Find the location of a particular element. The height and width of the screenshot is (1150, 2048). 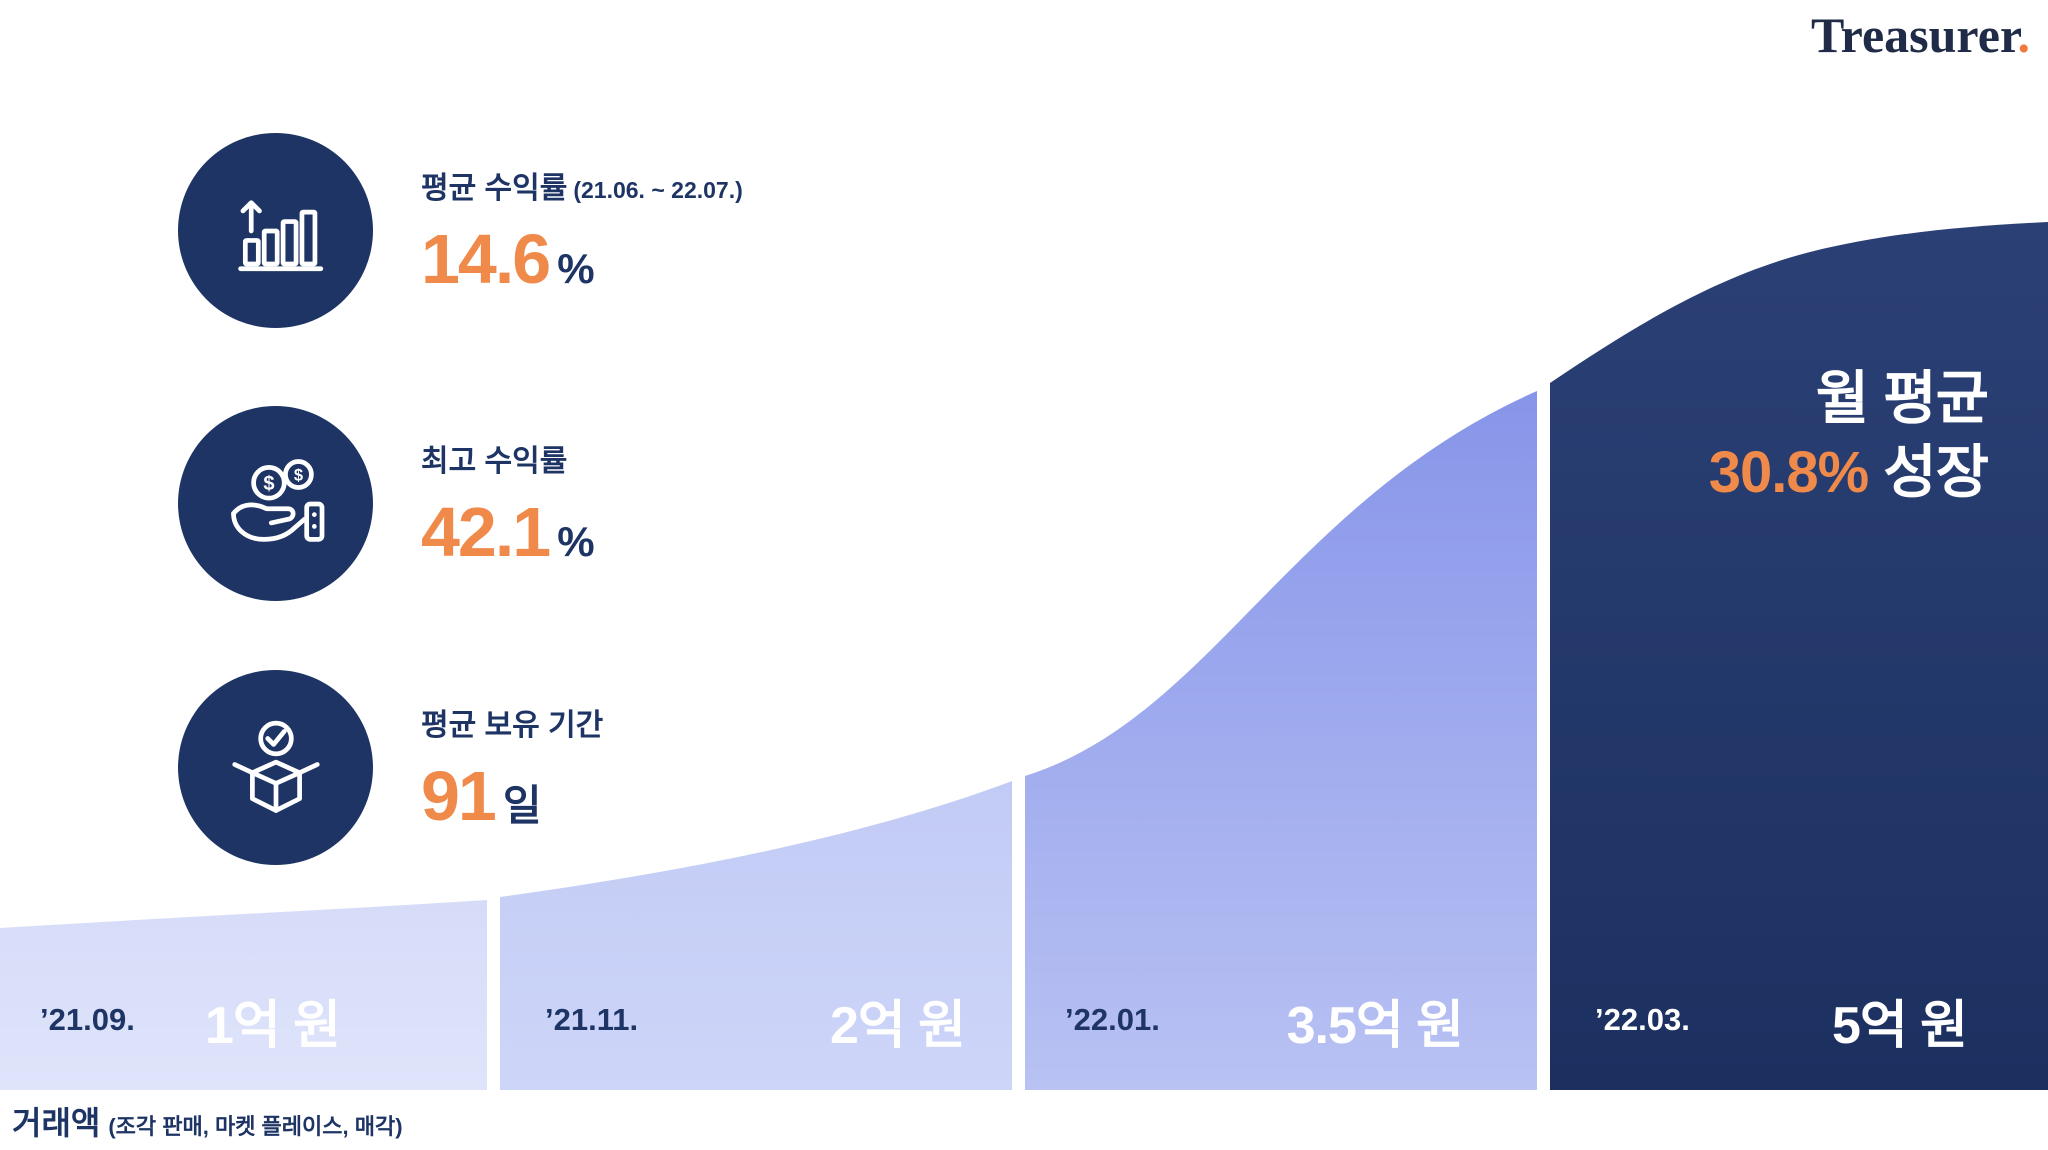

stat-unit: 일 is located at coordinates (522, 805).